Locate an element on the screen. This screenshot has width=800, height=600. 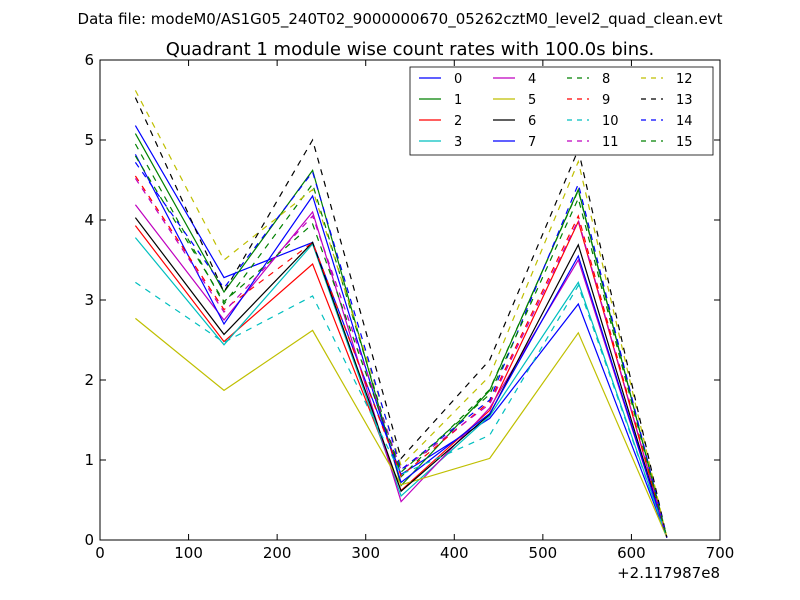
legend-label-7: 7 is located at coordinates (532, 142).